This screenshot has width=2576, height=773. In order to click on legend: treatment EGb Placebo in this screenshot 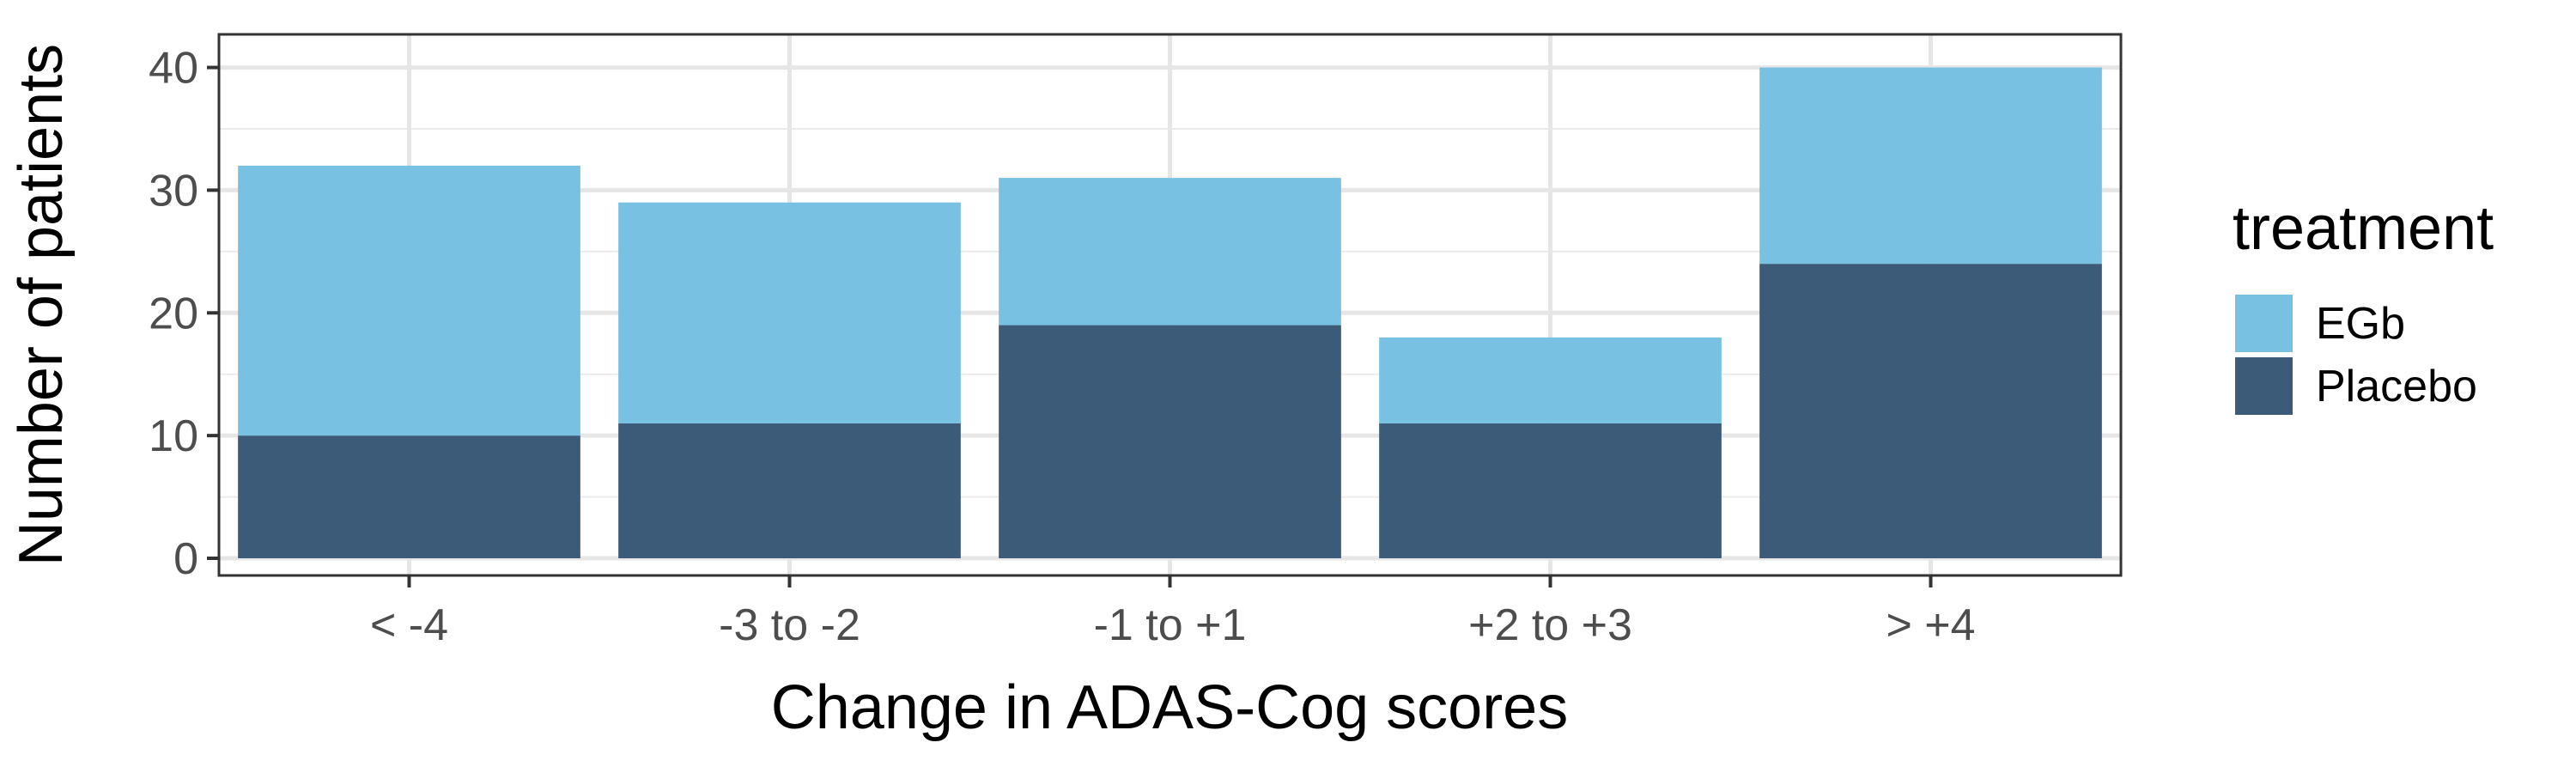, I will do `click(2363, 304)`.